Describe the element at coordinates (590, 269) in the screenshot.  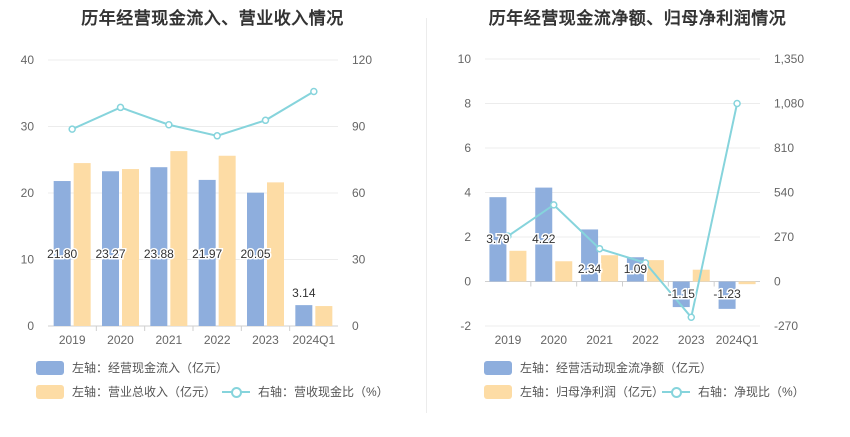
I see `bar-data-label: 2.34` at that location.